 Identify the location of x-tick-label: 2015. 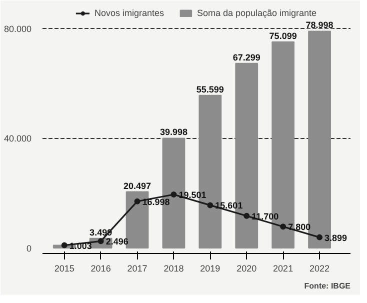
(64, 269).